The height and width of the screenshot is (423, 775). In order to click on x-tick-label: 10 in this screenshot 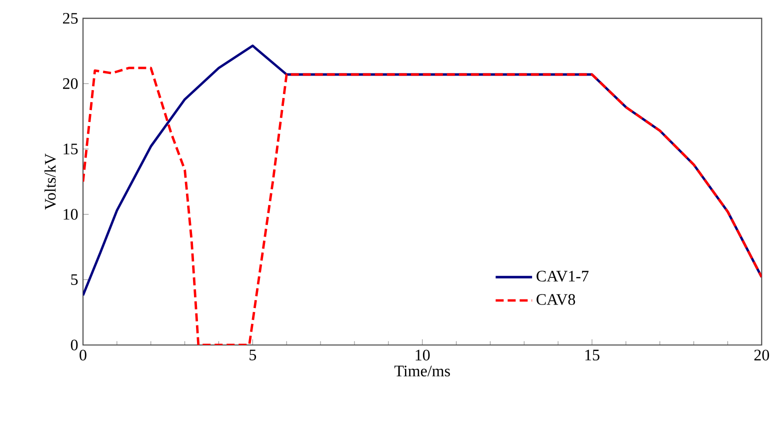, I will do `click(423, 355)`.